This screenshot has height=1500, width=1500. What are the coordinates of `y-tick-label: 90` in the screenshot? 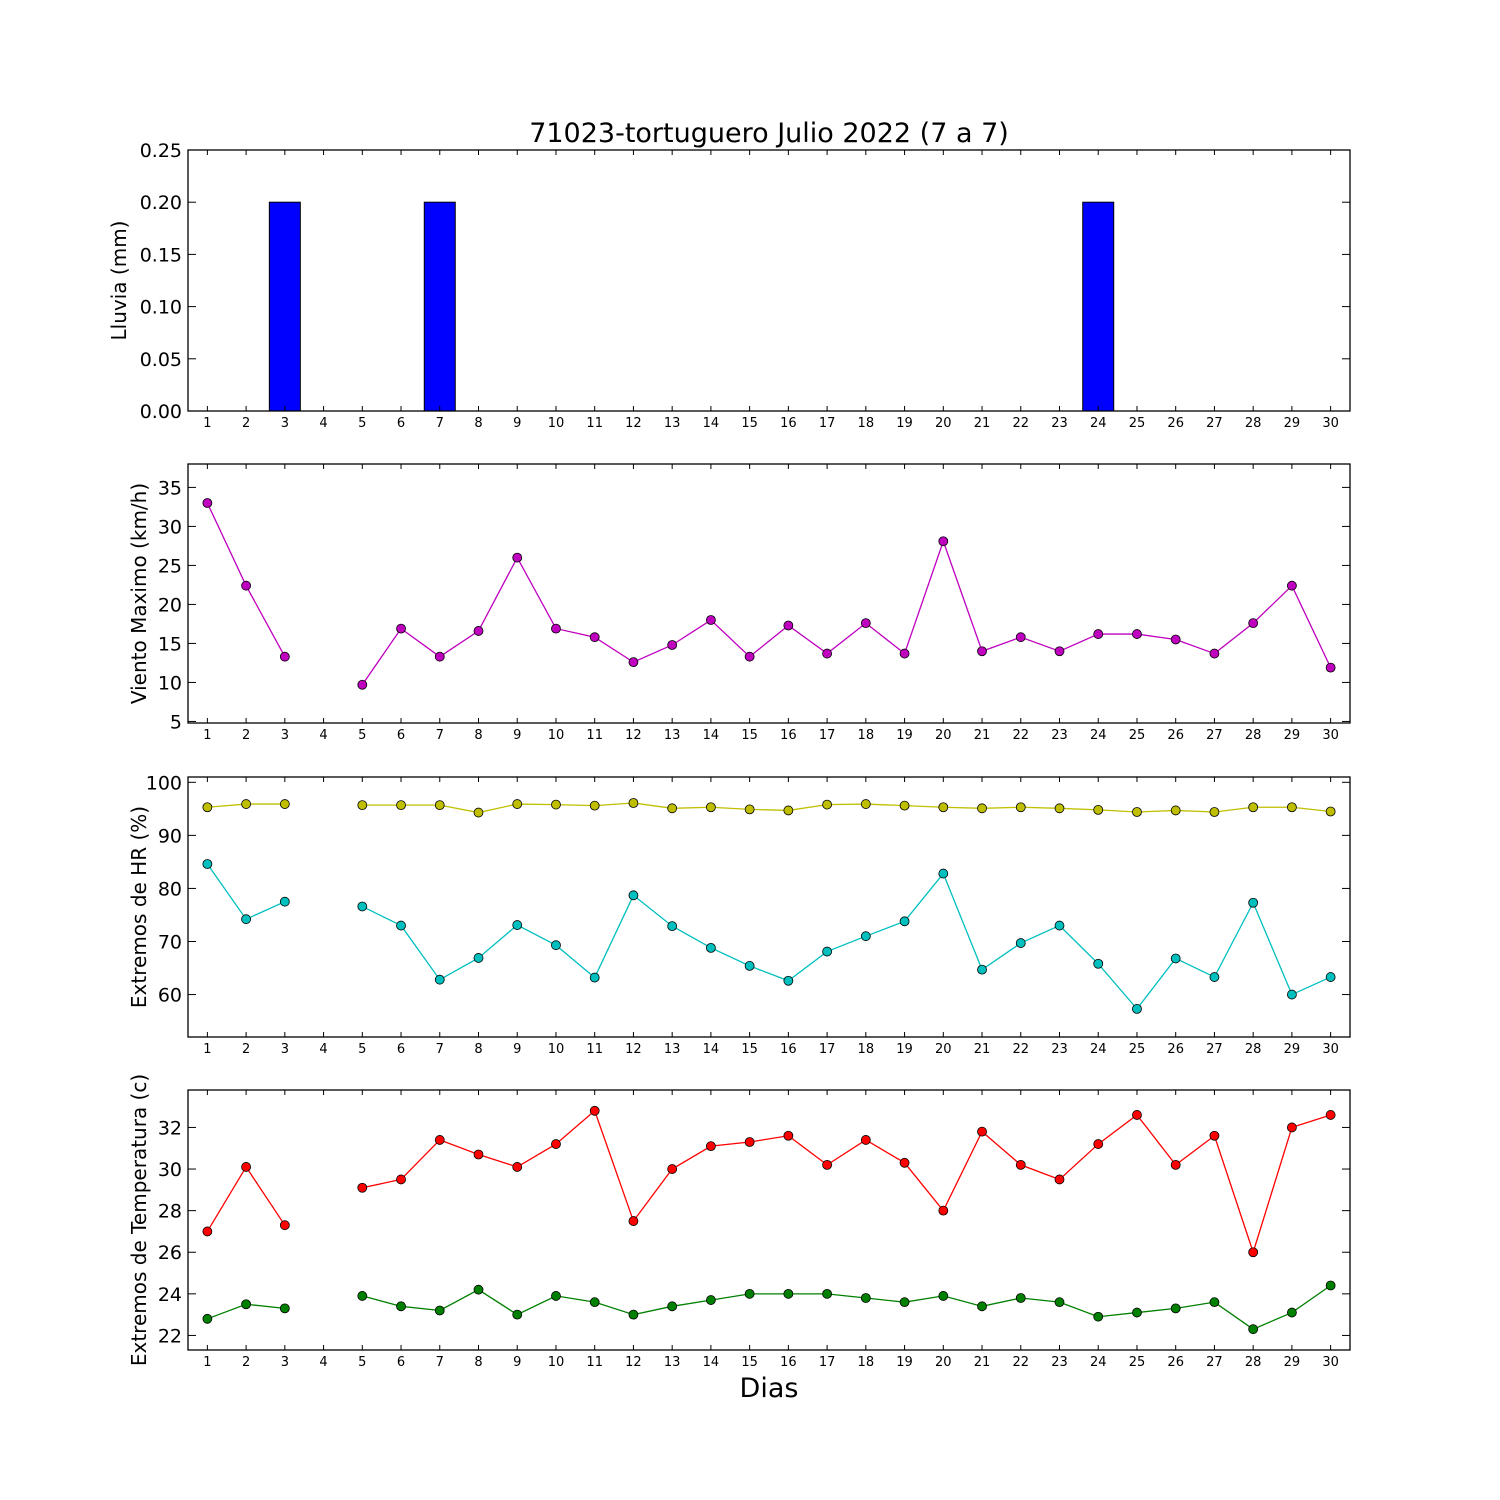 It's located at (170, 836).